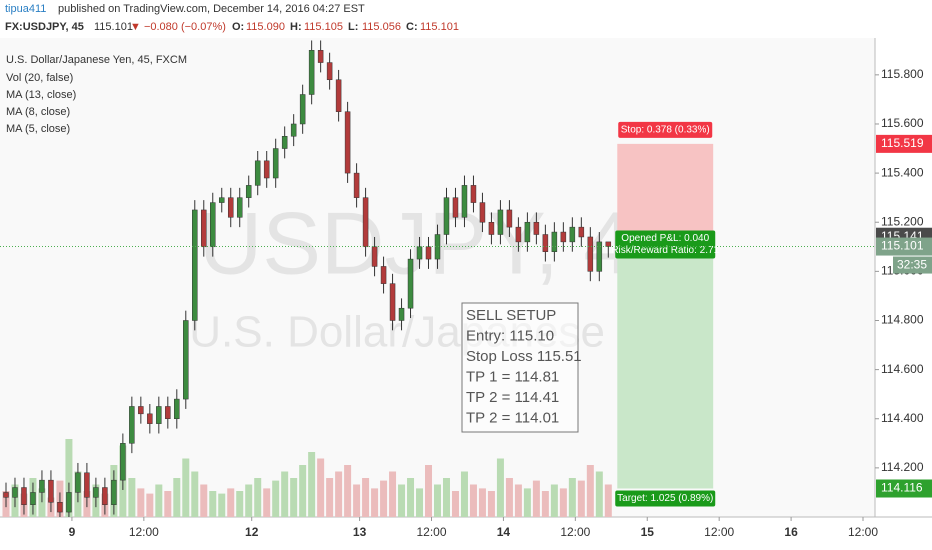 The width and height of the screenshot is (932, 550). Describe the element at coordinates (381, 27) in the screenshot. I see `ohlc-value: 115.056` at that location.